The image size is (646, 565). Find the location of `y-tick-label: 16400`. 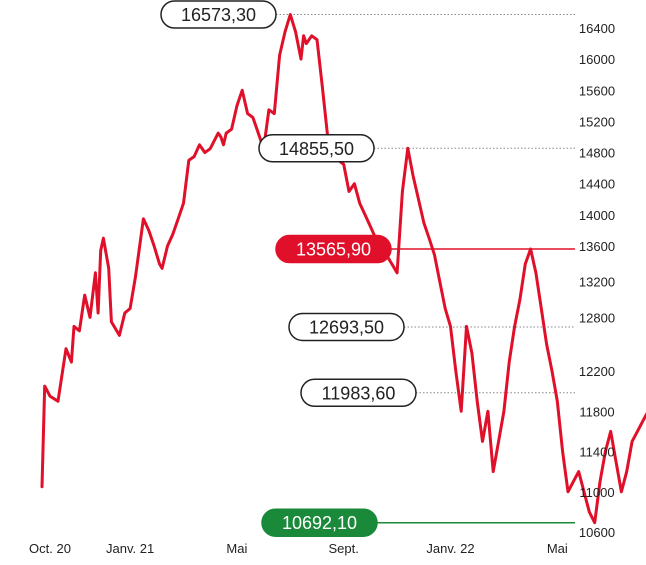

y-tick-label: 16400 is located at coordinates (597, 28).